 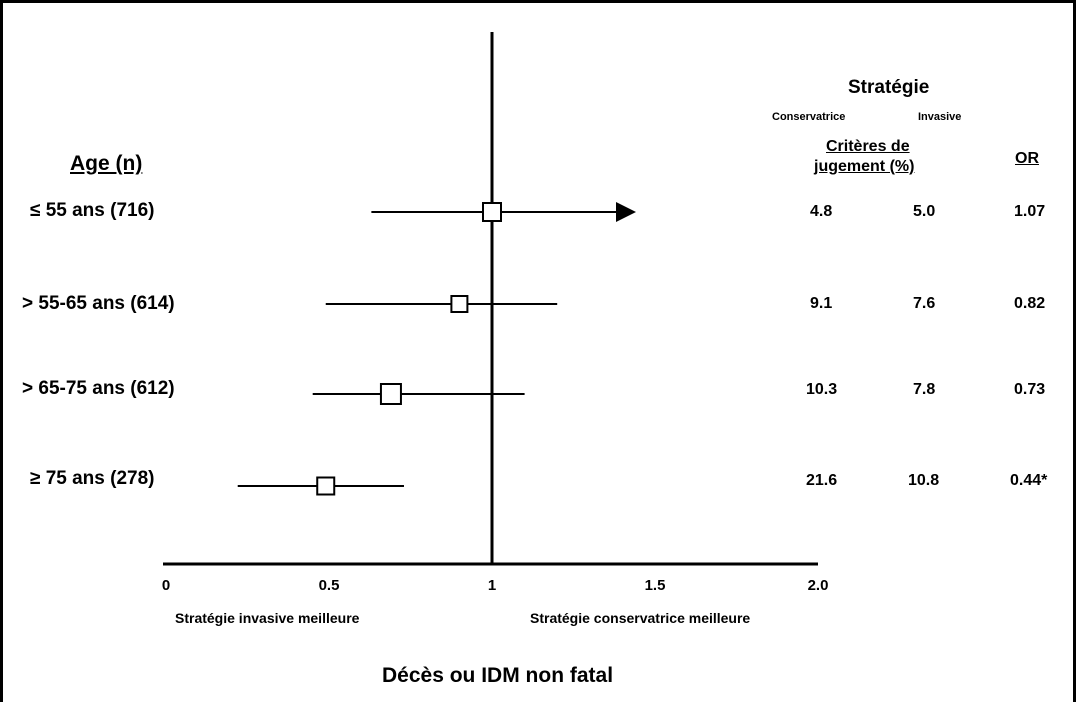 I want to click on row-label: > 65-75 ans (612), so click(x=98, y=388).